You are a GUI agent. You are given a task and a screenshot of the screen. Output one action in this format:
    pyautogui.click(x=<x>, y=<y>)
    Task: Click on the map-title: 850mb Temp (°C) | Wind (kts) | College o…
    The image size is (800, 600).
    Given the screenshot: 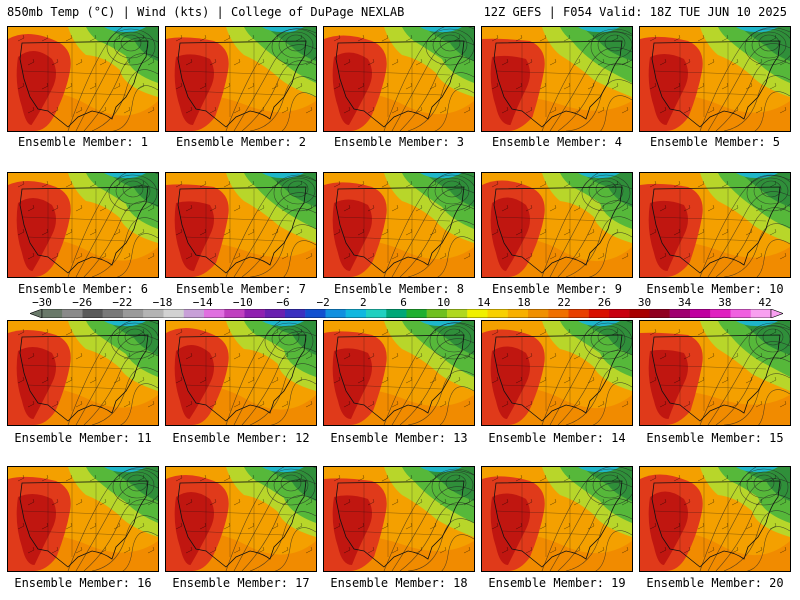 What is the action you would take?
    pyautogui.click(x=206, y=12)
    